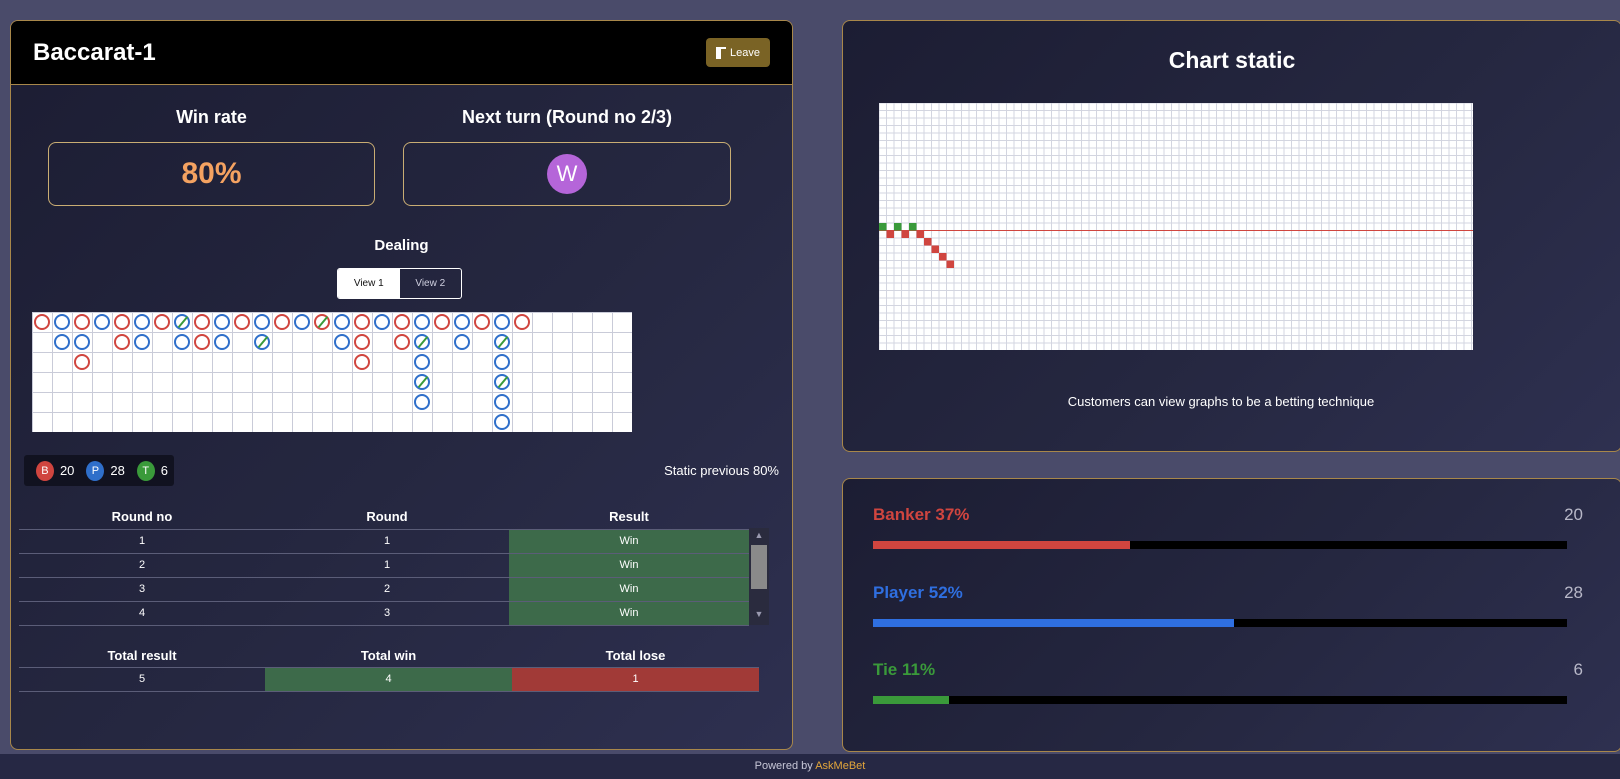 Image resolution: width=1620 pixels, height=779 pixels. What do you see at coordinates (1578, 669) in the screenshot?
I see `tie-stat-count: 6` at bounding box center [1578, 669].